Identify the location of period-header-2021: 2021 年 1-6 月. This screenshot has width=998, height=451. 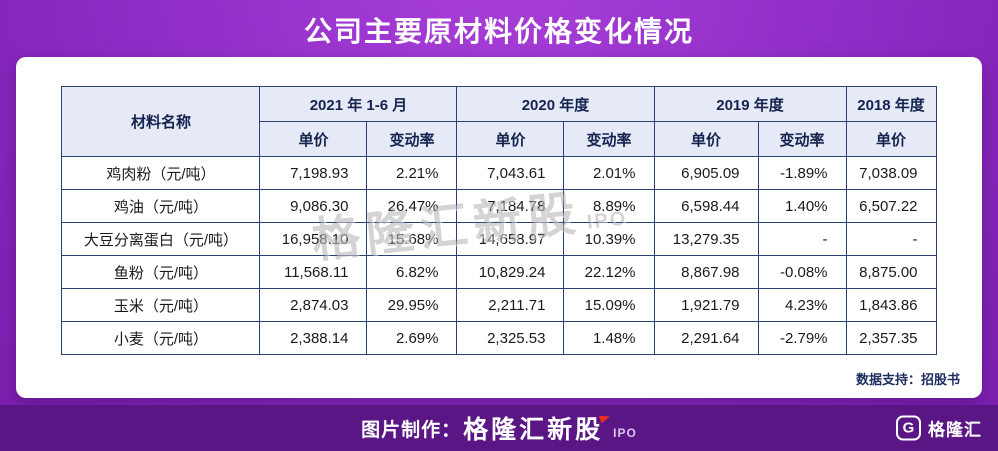
(358, 104).